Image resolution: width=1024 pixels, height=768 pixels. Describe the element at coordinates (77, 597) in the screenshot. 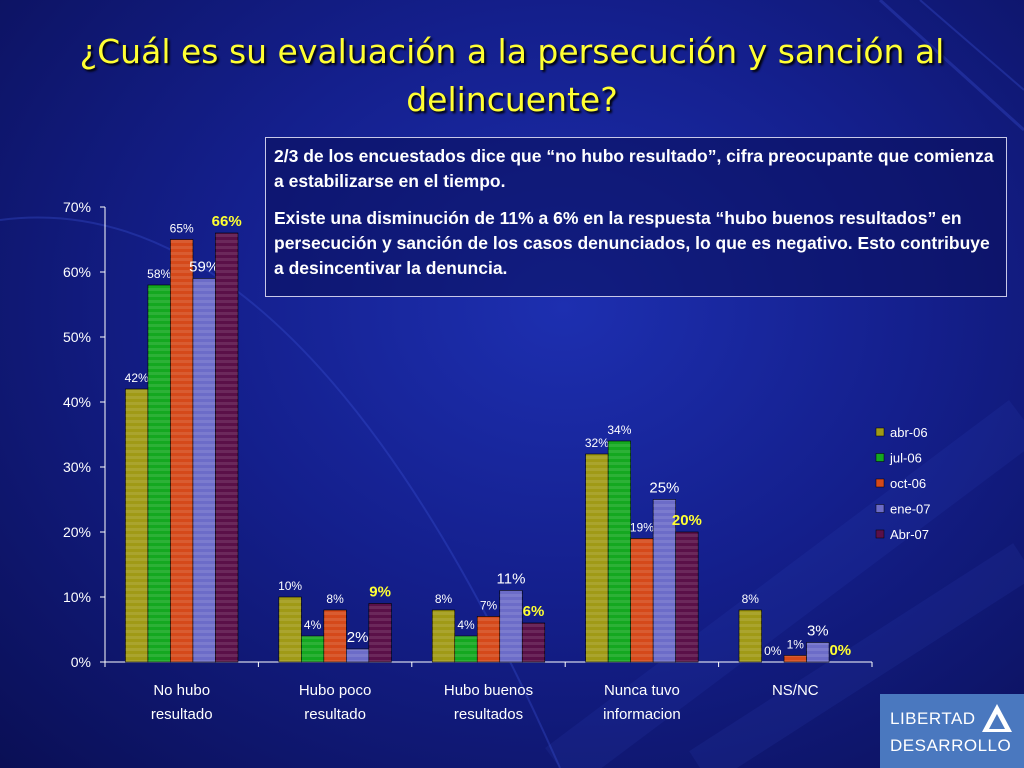

I see `y-tick-label: 10%` at that location.